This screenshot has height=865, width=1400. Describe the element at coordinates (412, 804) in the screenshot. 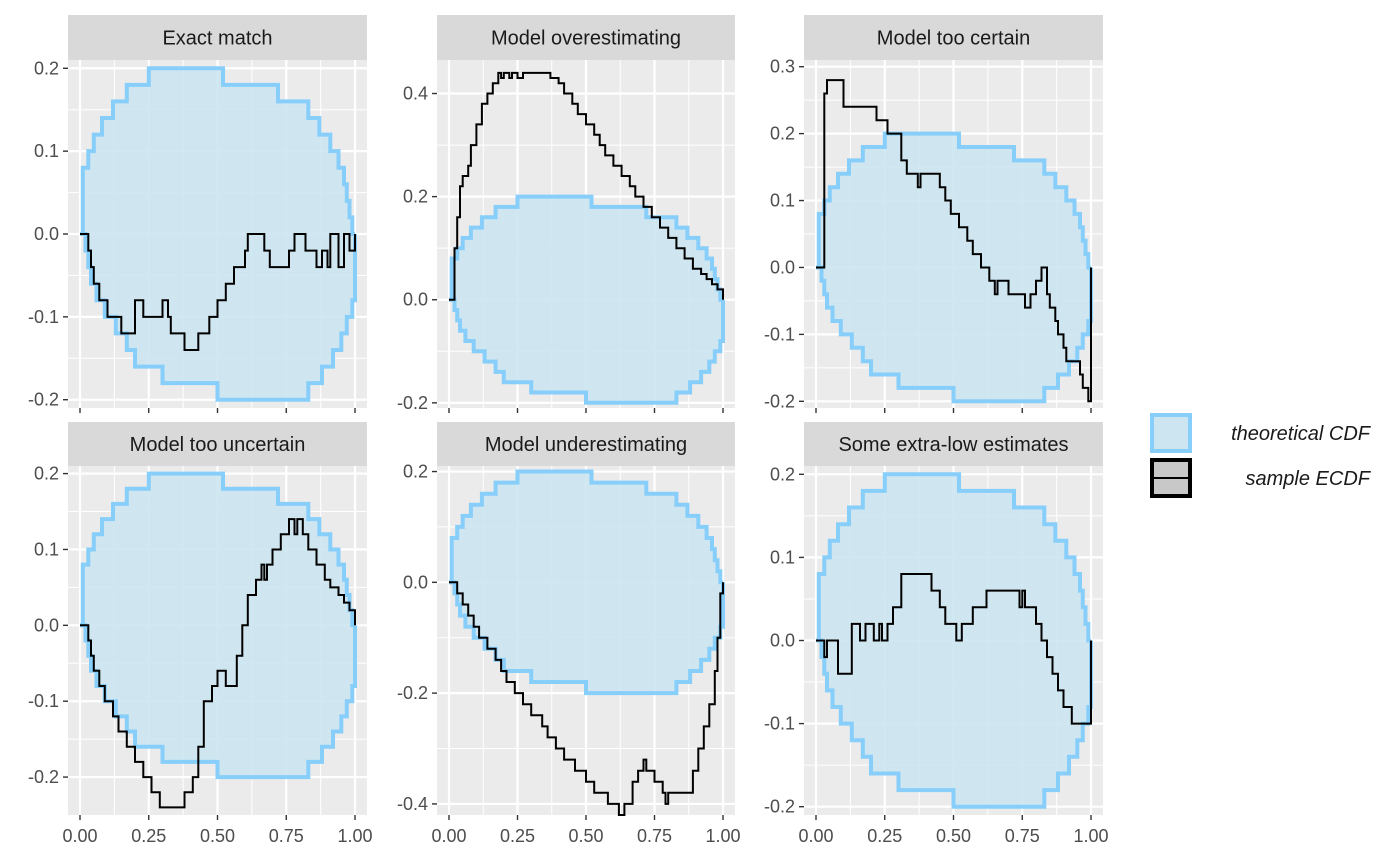

I see `y-tick-label: -0.4` at that location.